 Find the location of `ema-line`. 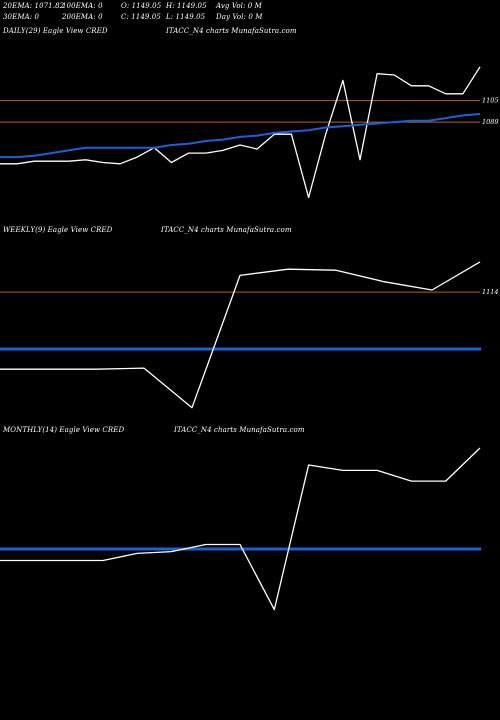

ema-line is located at coordinates (240, 136).